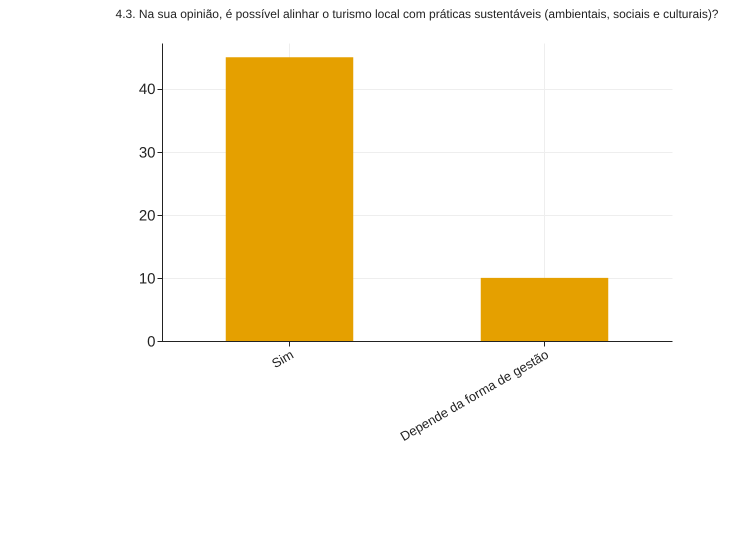 The image size is (748, 539). I want to click on y-tick-label: 30, so click(147, 153).